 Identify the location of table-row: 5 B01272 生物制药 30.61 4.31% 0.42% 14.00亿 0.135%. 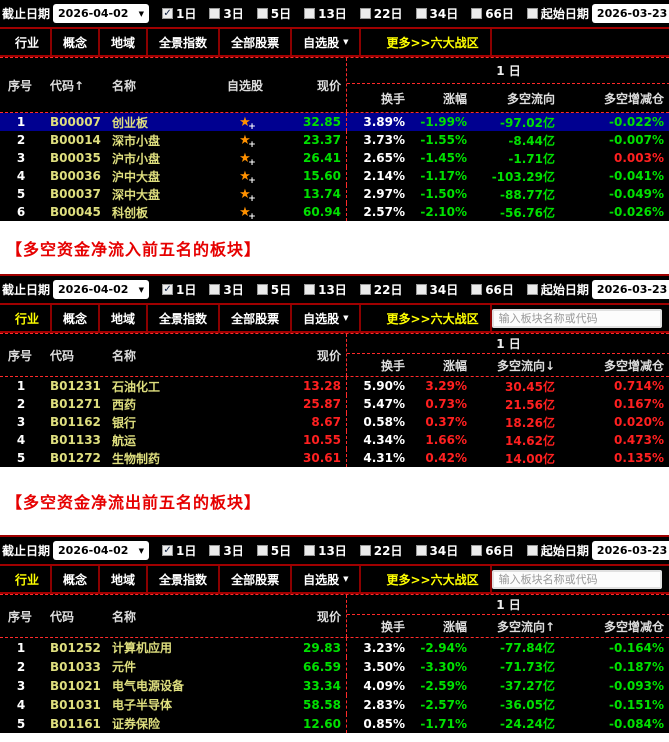
(334, 458).